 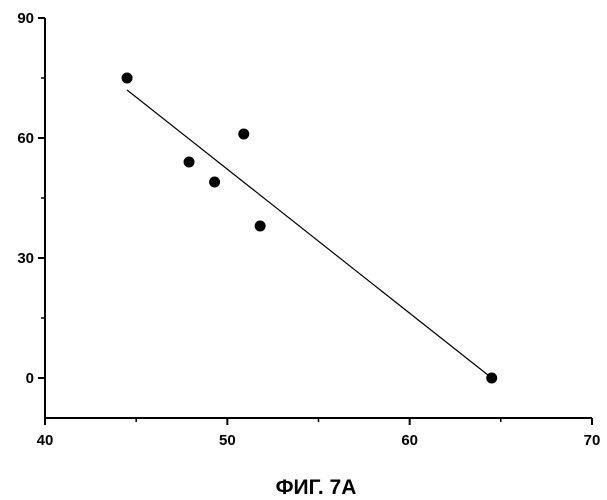 What do you see at coordinates (227, 440) in the screenshot?
I see `x-tick-label: 50` at bounding box center [227, 440].